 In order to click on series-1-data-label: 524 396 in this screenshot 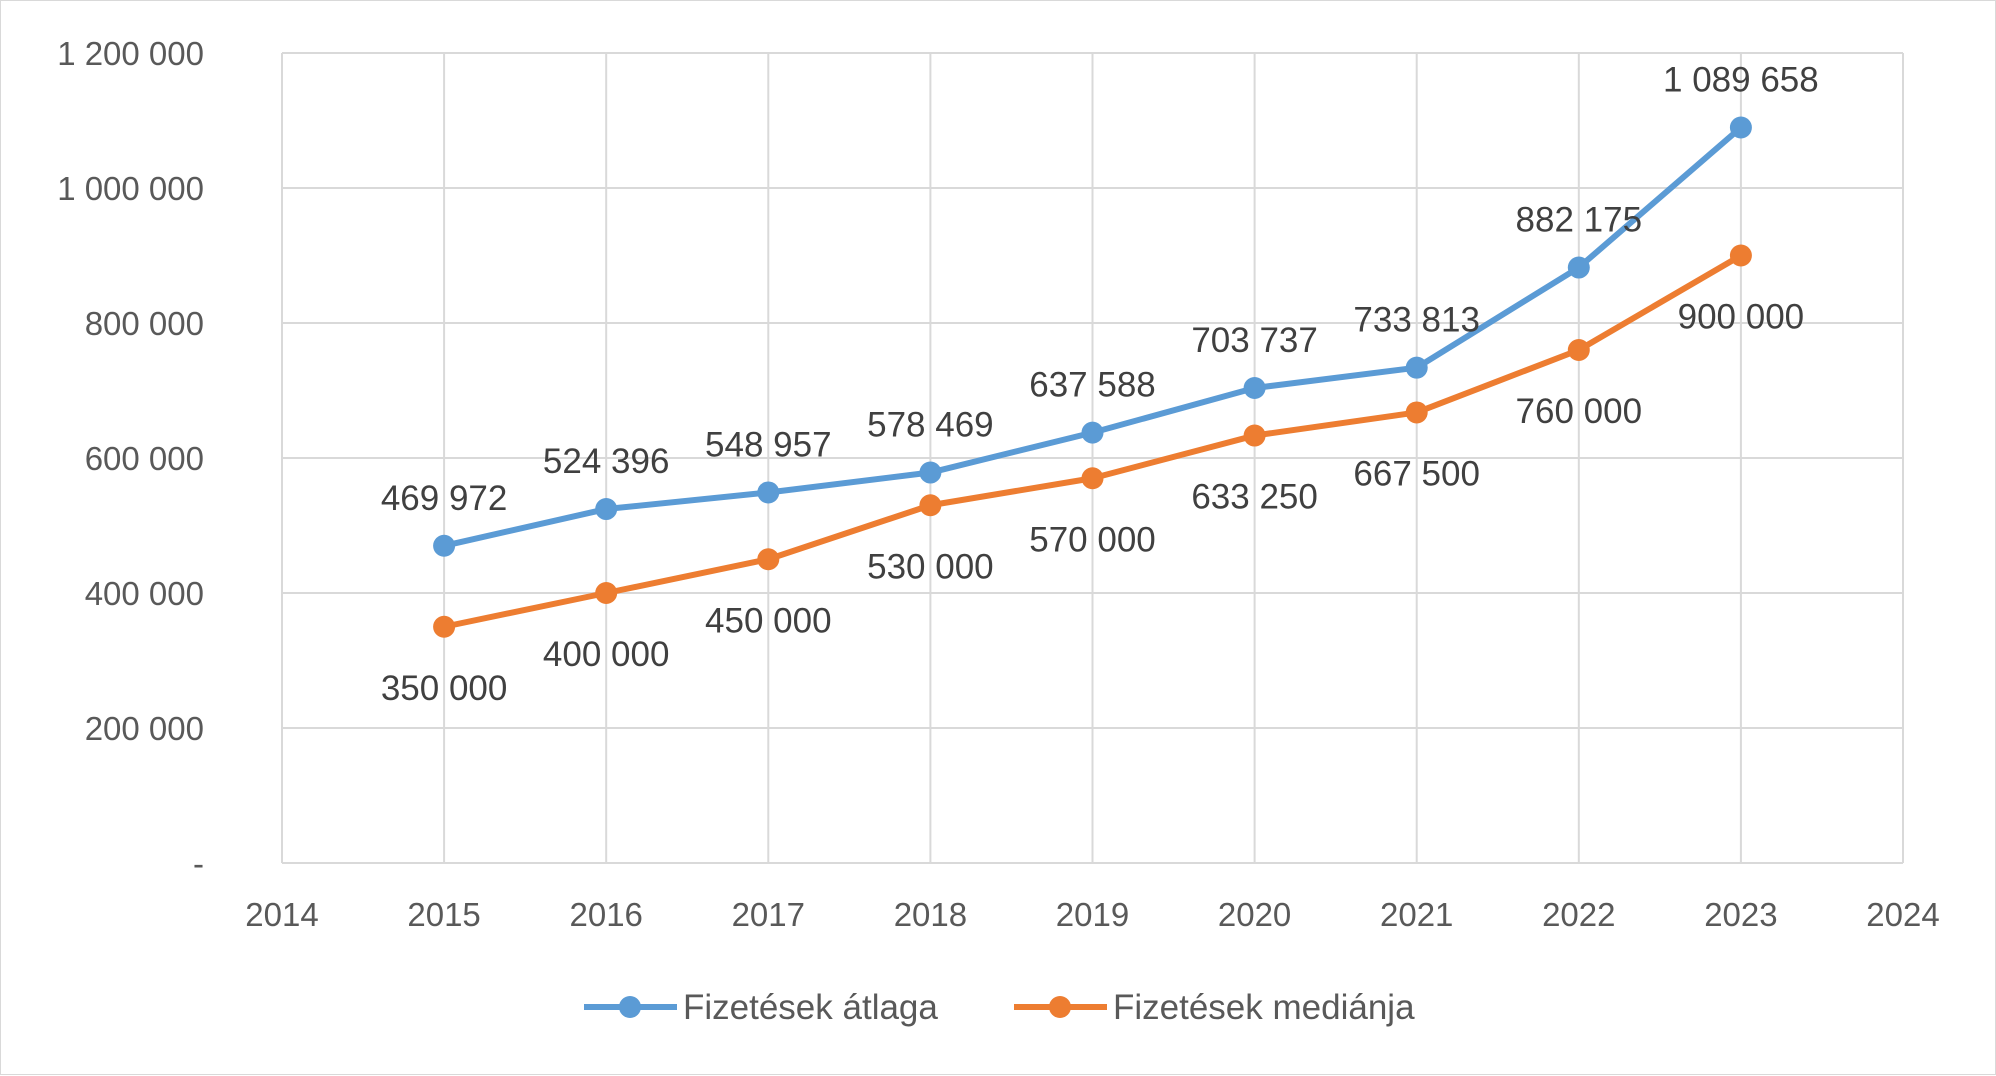, I will do `click(606, 461)`.